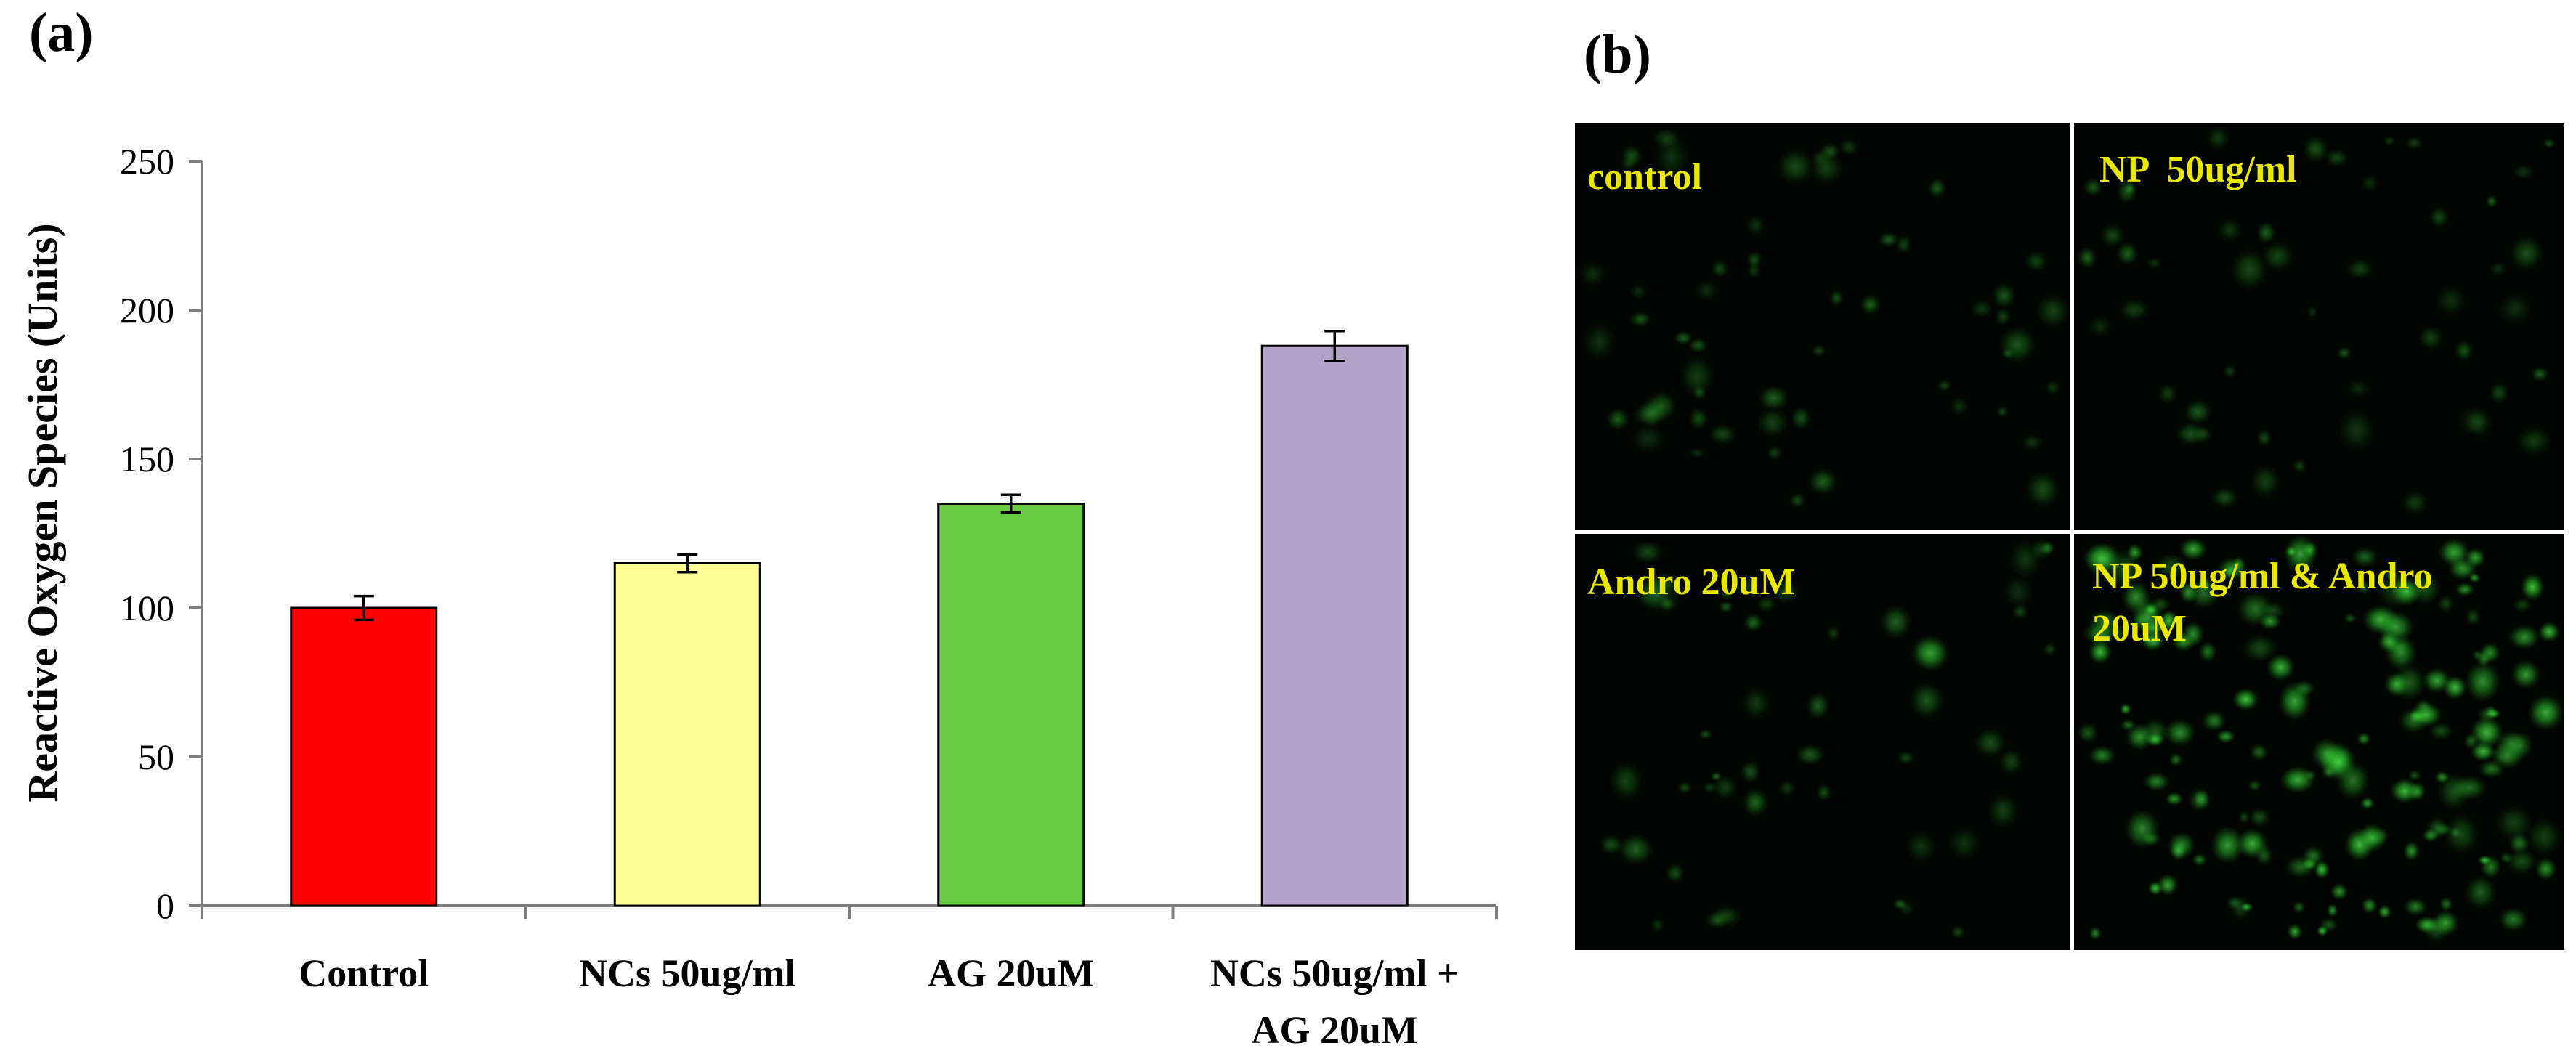 The width and height of the screenshot is (2576, 1059). What do you see at coordinates (147, 161) in the screenshot?
I see `y-tick-label: 250` at bounding box center [147, 161].